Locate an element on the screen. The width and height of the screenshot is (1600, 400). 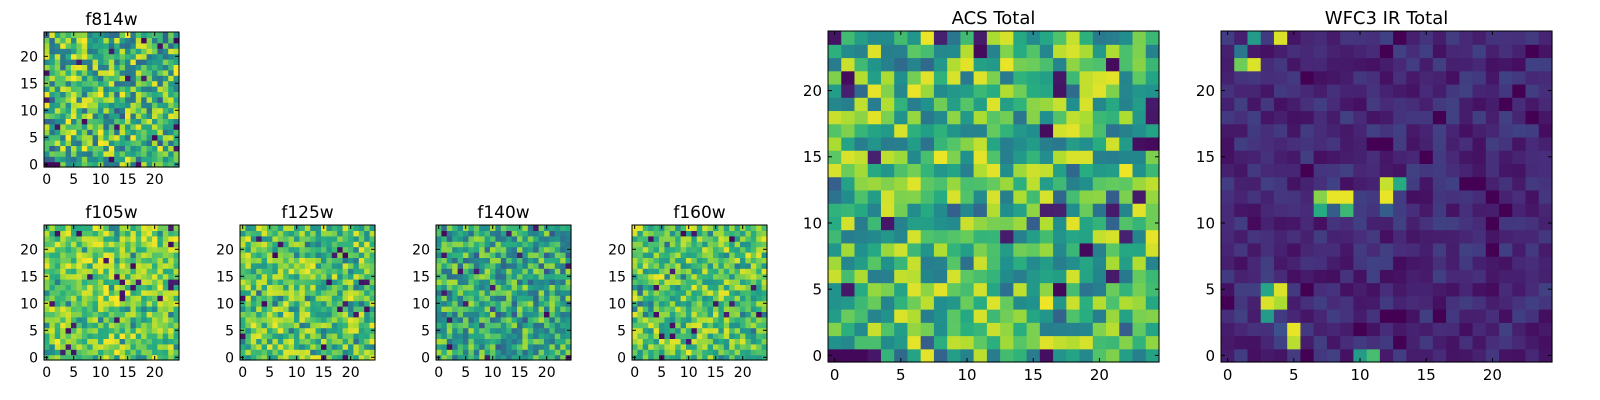
x-tick-label: 5 is located at coordinates (269, 373).